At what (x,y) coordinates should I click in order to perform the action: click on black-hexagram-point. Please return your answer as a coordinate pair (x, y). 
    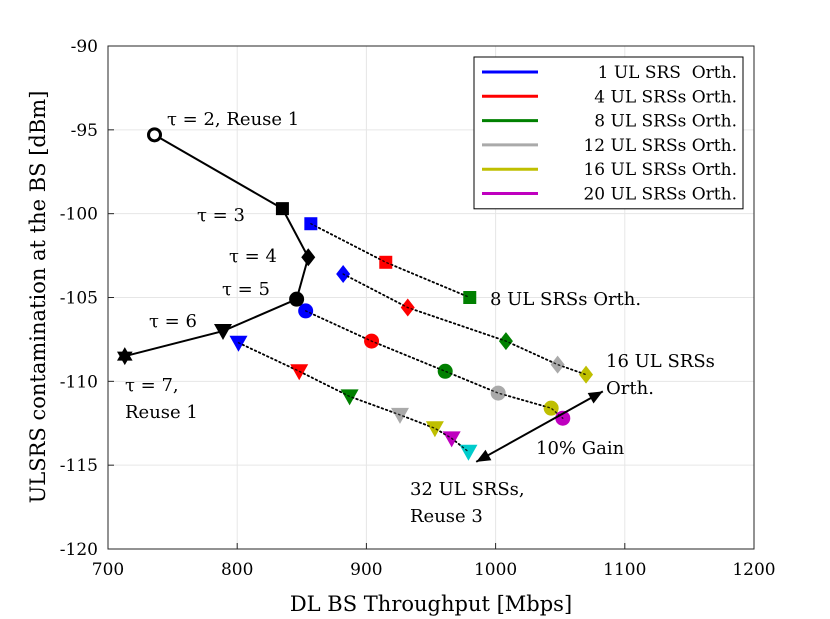
    Looking at the image, I should click on (125, 356).